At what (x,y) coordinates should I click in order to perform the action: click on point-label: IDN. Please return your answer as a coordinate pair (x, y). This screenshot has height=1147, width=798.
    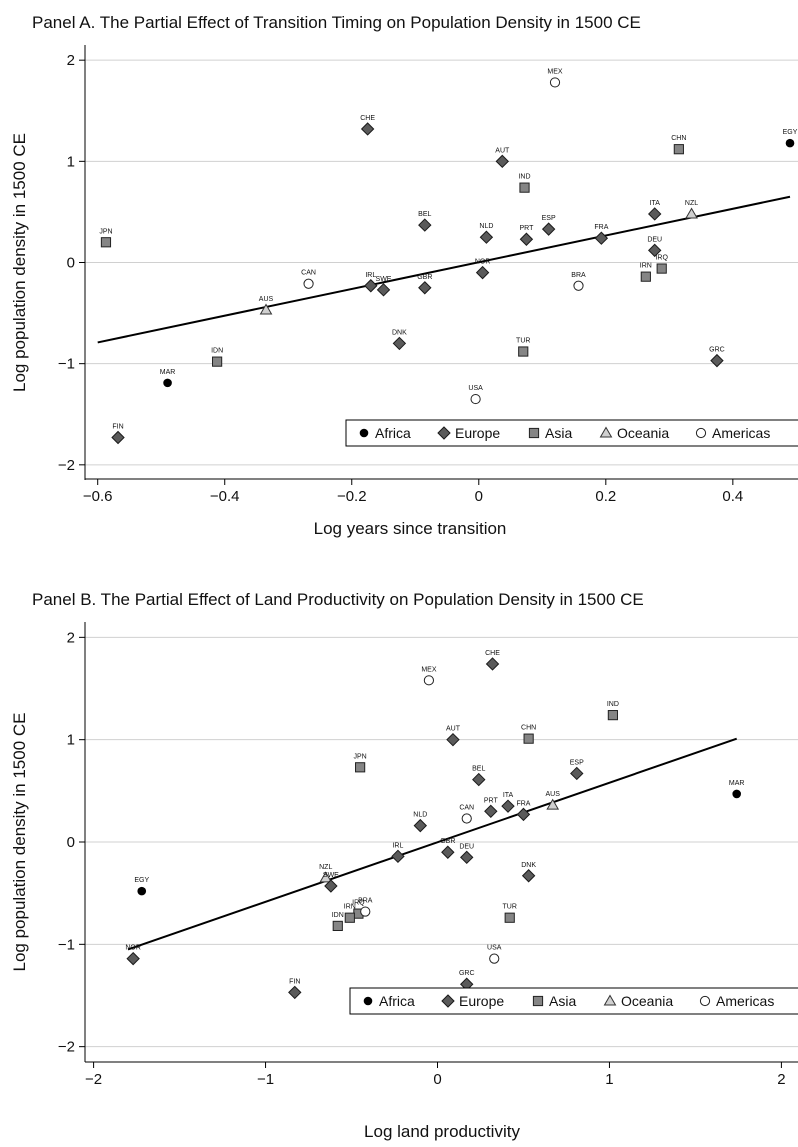
    Looking at the image, I should click on (338, 915).